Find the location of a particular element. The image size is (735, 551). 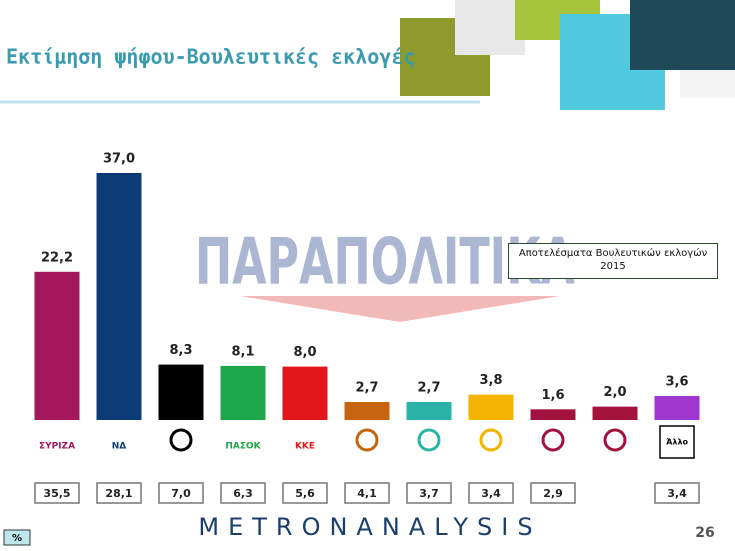

previous-value: 35,5 is located at coordinates (56, 493).